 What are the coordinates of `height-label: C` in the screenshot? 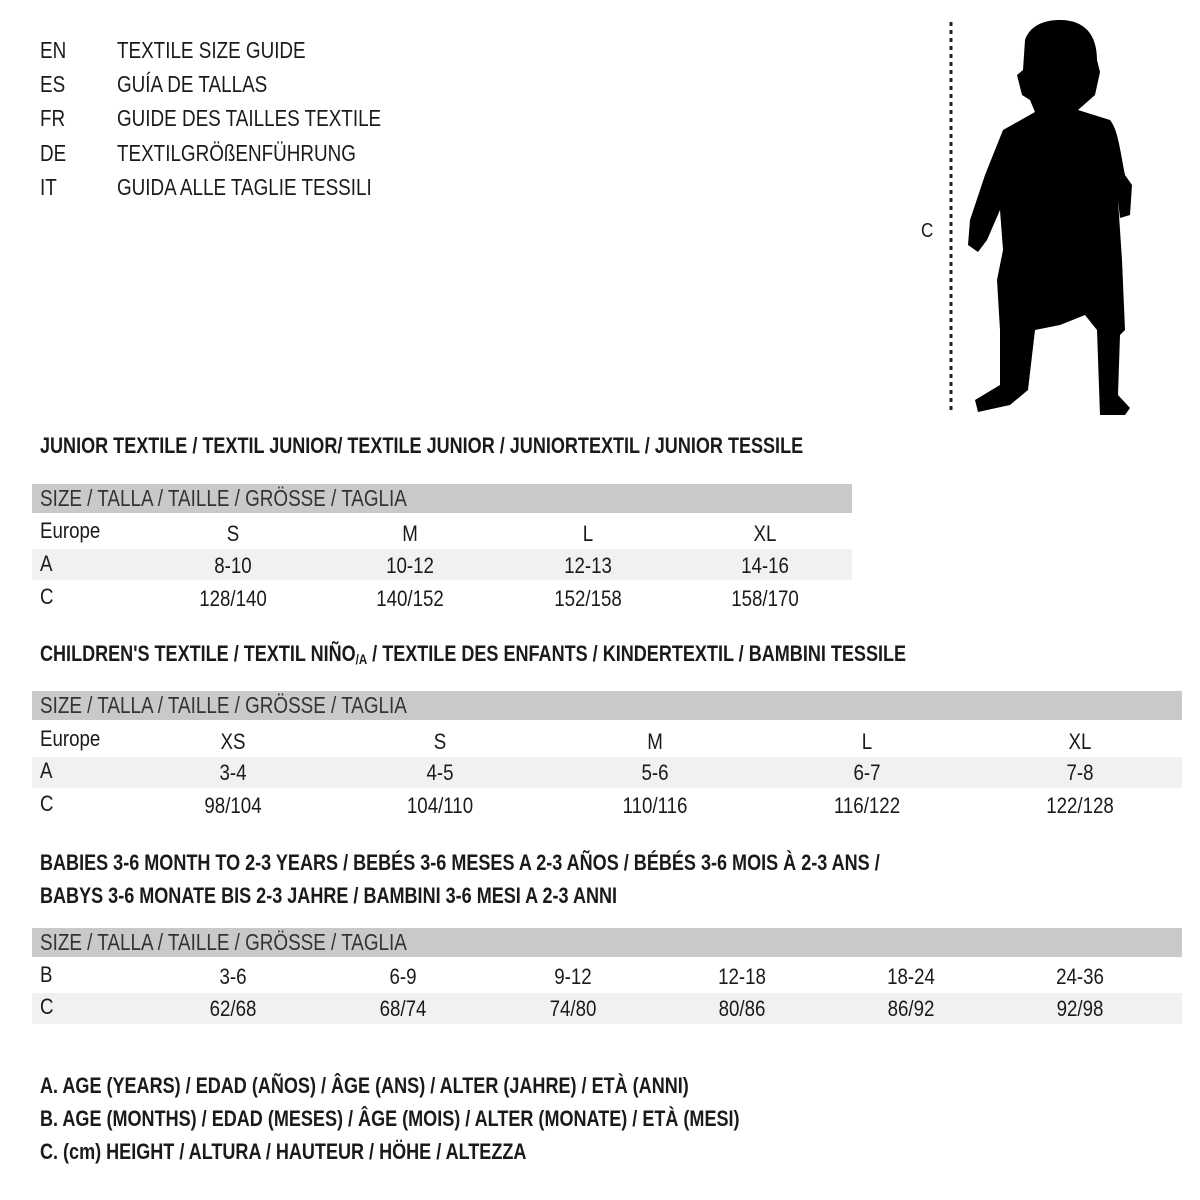 It's located at (927, 231).